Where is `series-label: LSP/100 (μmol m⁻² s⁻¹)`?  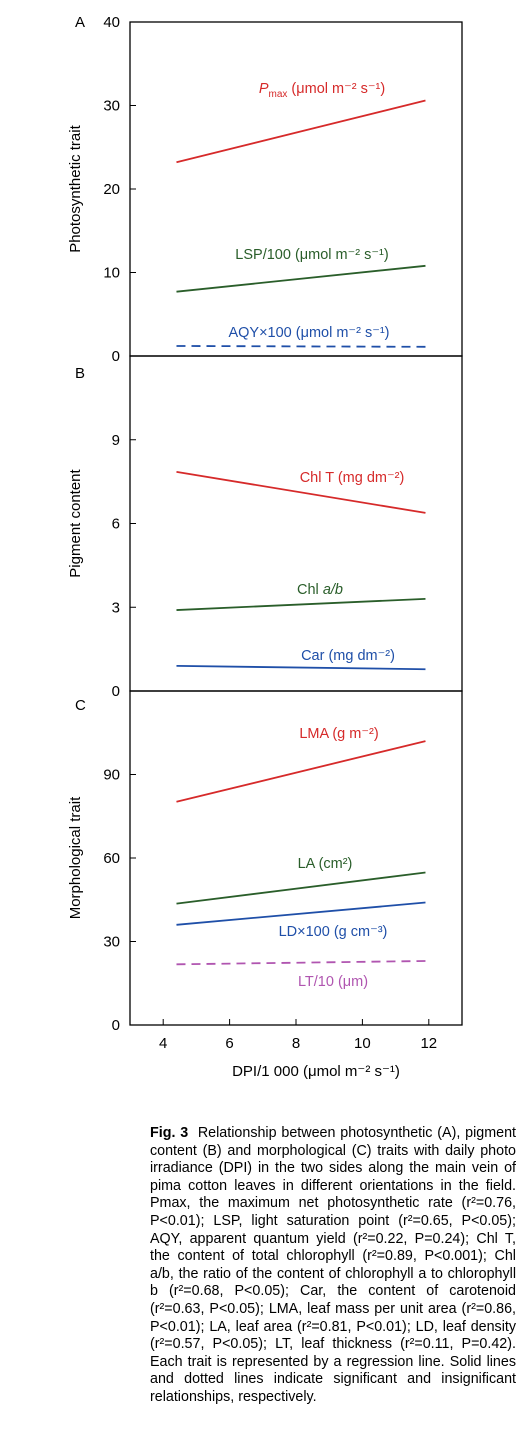 series-label: LSP/100 (μmol m⁻² s⁻¹) is located at coordinates (311, 255).